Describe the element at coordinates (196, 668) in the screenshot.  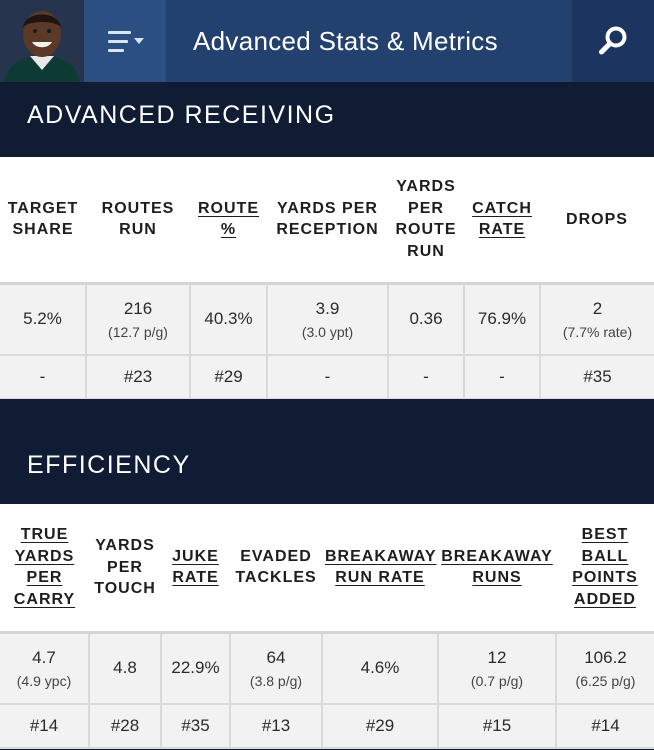
I see `value-cell: 22.9%` at that location.